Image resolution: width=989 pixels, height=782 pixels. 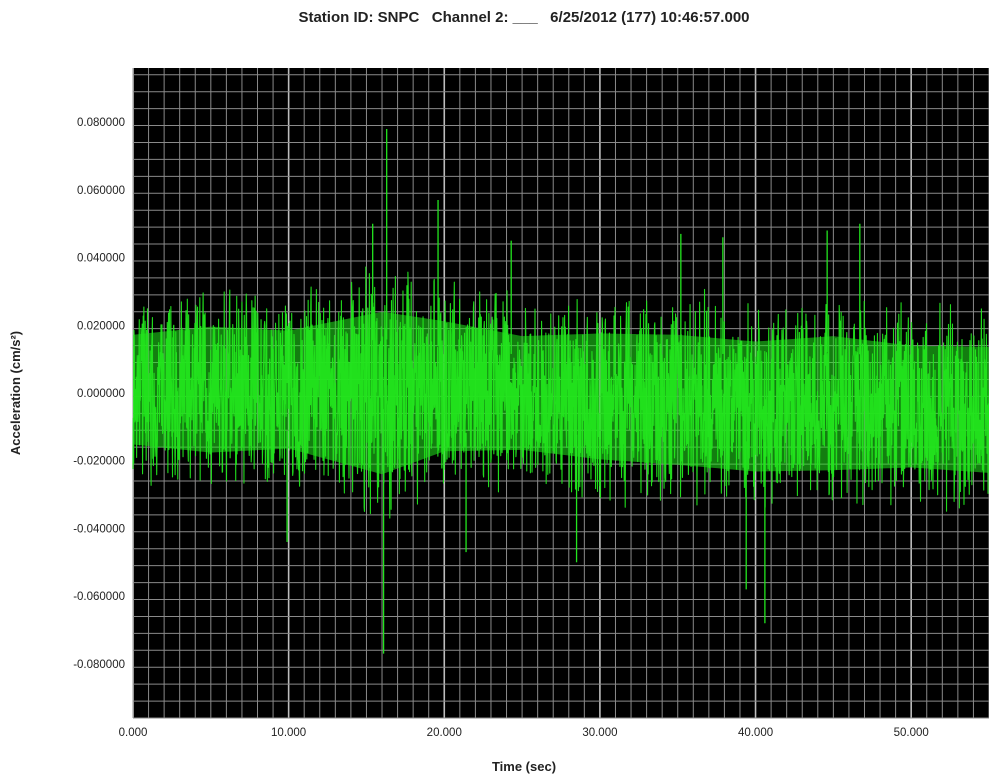 I want to click on x-tick-label: 0.000, so click(x=133, y=733).